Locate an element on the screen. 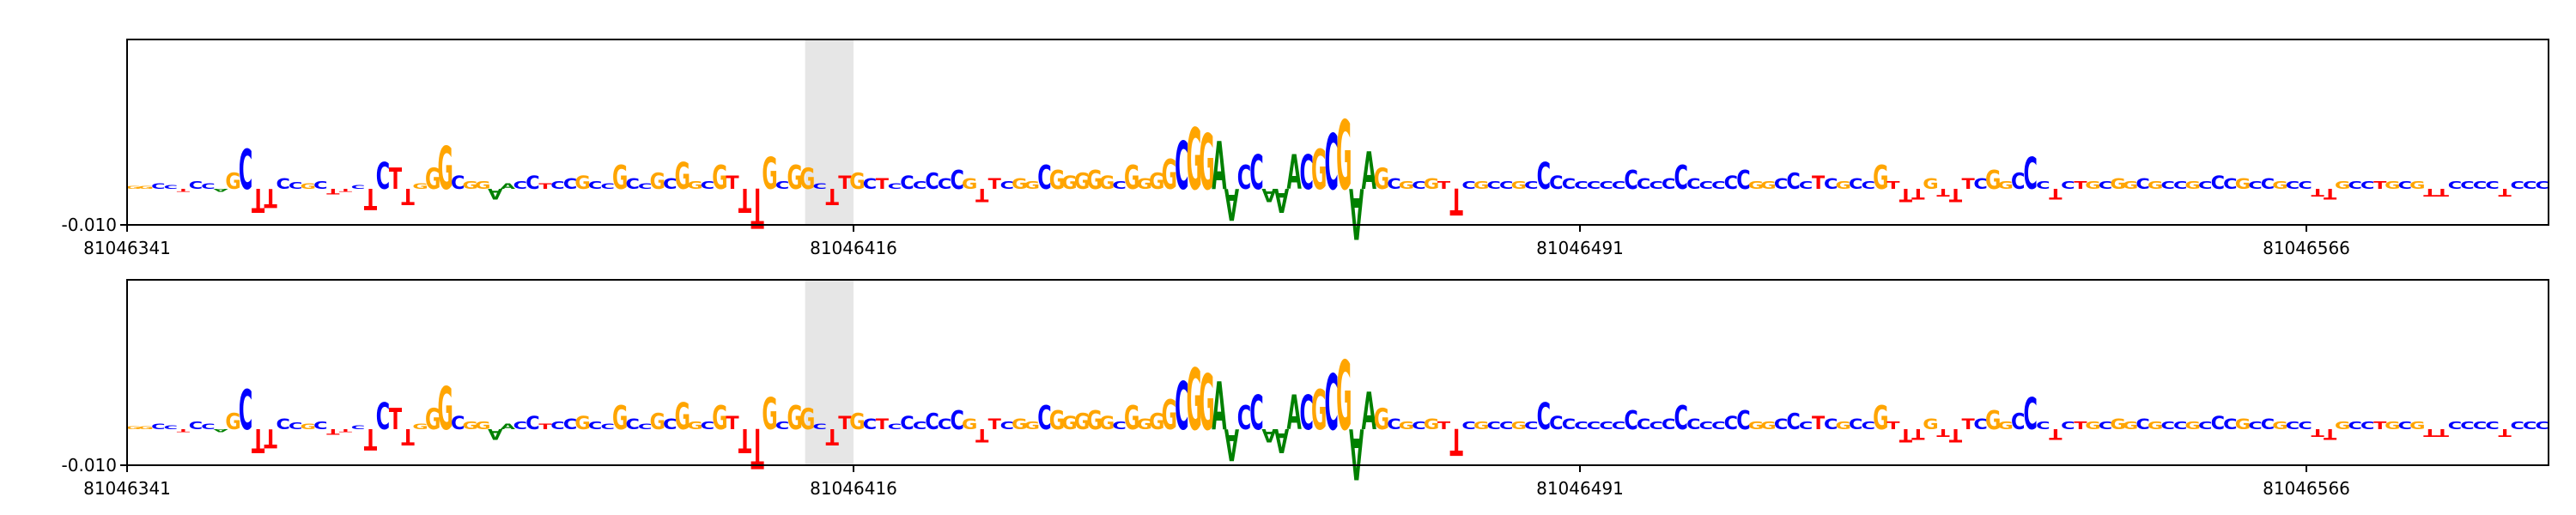  x-tick-label: 81046341 is located at coordinates (127, 488).